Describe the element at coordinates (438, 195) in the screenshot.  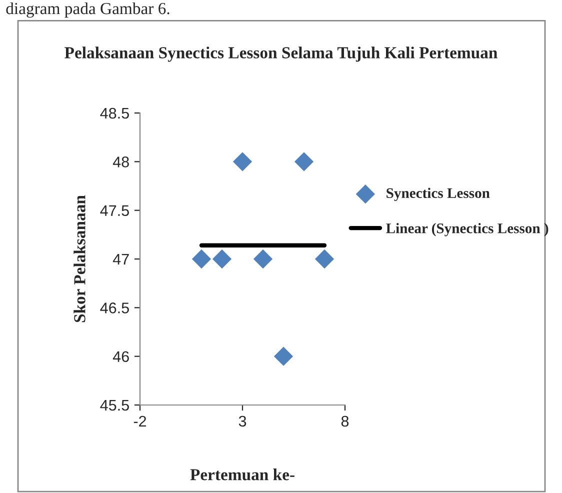
I see `legend-label: Synectics Lesson` at that location.